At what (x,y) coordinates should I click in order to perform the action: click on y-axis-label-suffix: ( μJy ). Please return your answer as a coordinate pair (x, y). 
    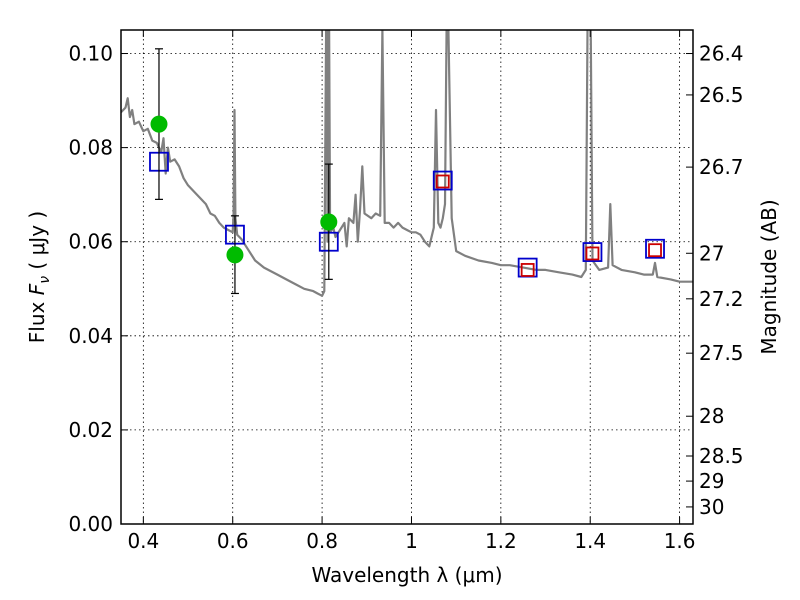
    Looking at the image, I should click on (37, 243).